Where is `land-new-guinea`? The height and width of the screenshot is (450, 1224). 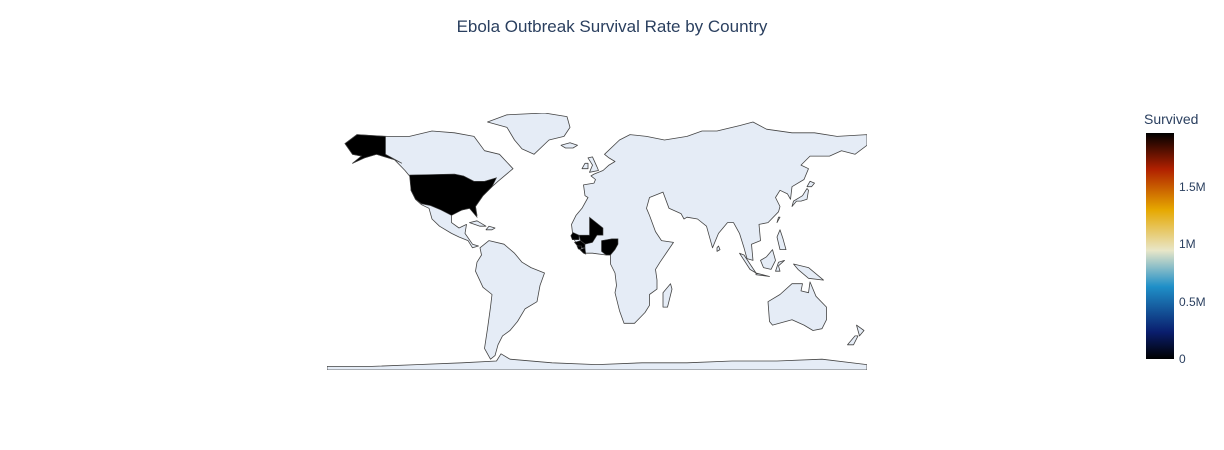
land-new-guinea is located at coordinates (808, 272).